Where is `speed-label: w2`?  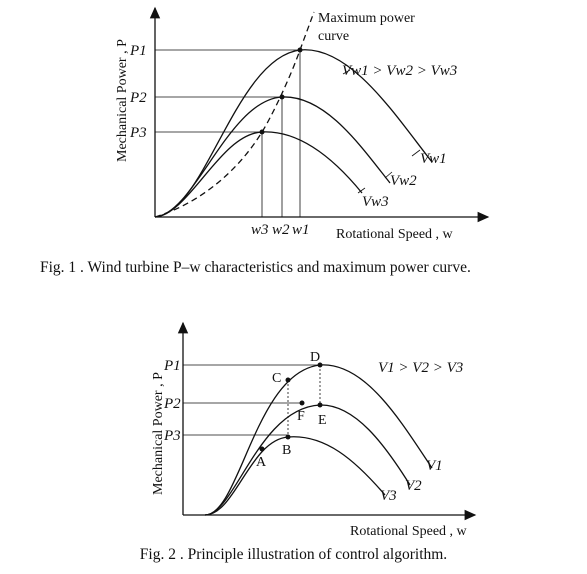
speed-label: w2 is located at coordinates (281, 230).